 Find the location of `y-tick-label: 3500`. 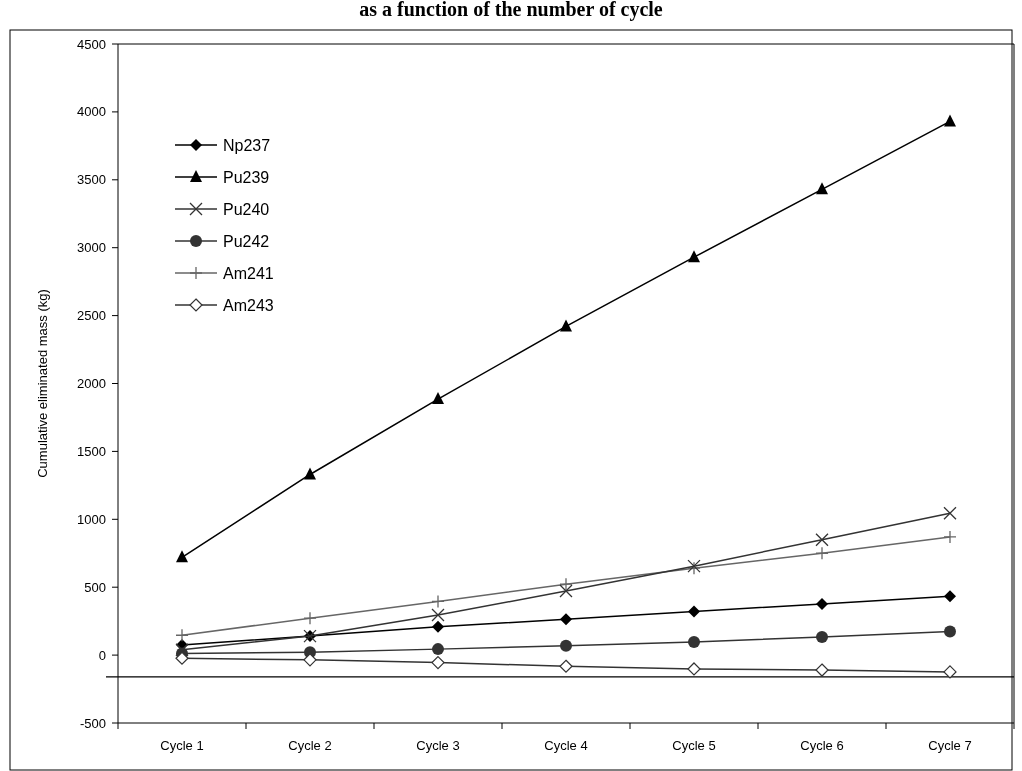

y-tick-label: 3500 is located at coordinates (91, 180).